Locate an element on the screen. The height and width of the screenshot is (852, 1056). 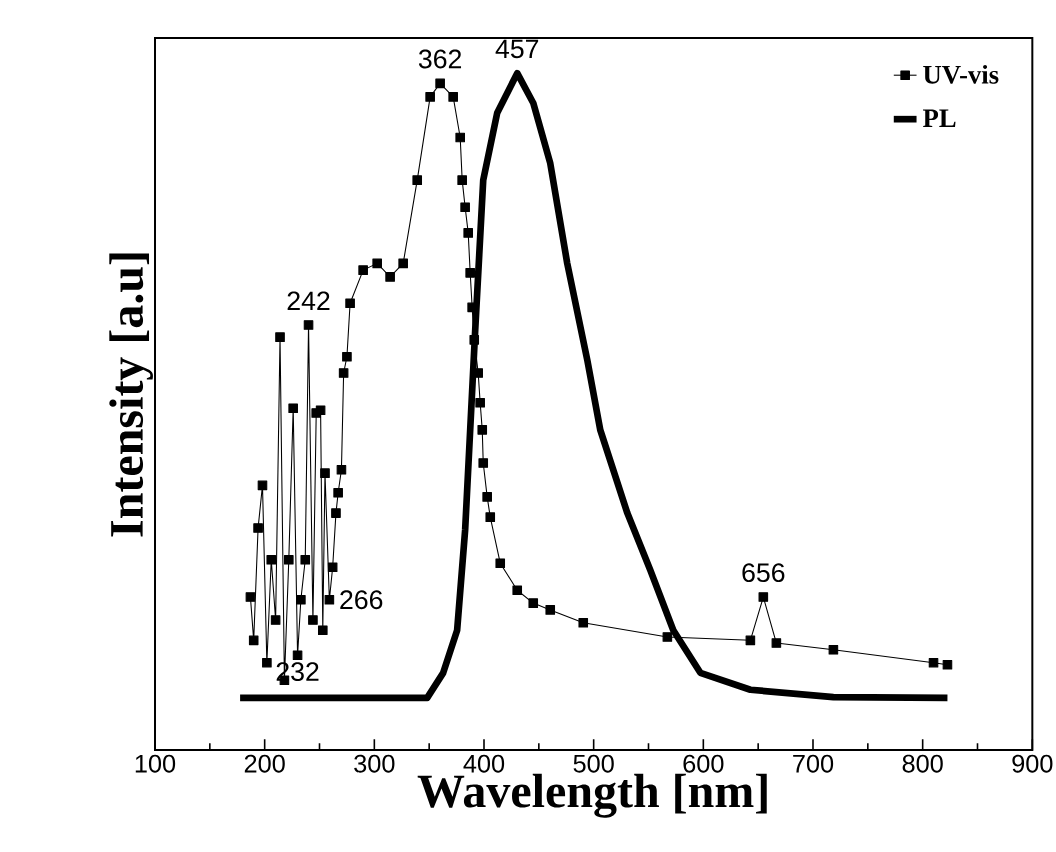
x-tick-label: 600 is located at coordinates (703, 763).